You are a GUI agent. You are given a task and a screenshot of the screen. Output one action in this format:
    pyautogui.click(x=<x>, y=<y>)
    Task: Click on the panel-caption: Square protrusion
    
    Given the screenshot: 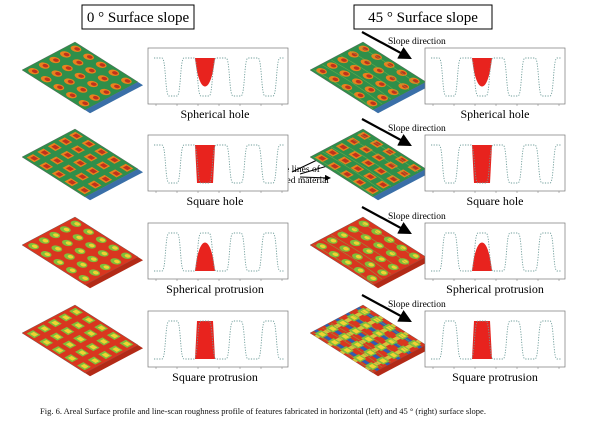 What is the action you would take?
    pyautogui.click(x=495, y=377)
    